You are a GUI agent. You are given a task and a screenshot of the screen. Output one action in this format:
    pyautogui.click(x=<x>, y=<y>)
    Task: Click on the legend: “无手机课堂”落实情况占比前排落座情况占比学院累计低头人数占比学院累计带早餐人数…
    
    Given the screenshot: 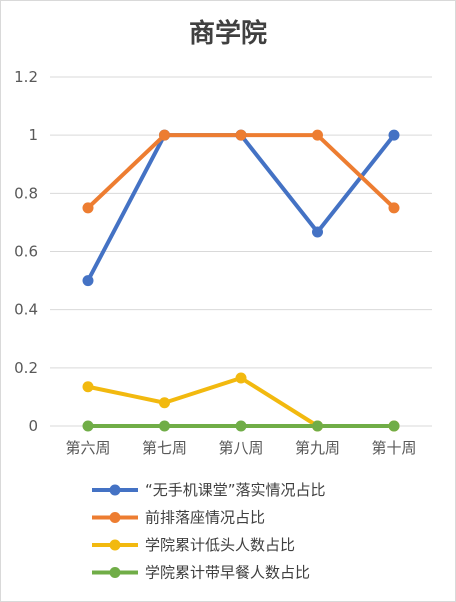 What is the action you would take?
    pyautogui.click(x=209, y=531)
    